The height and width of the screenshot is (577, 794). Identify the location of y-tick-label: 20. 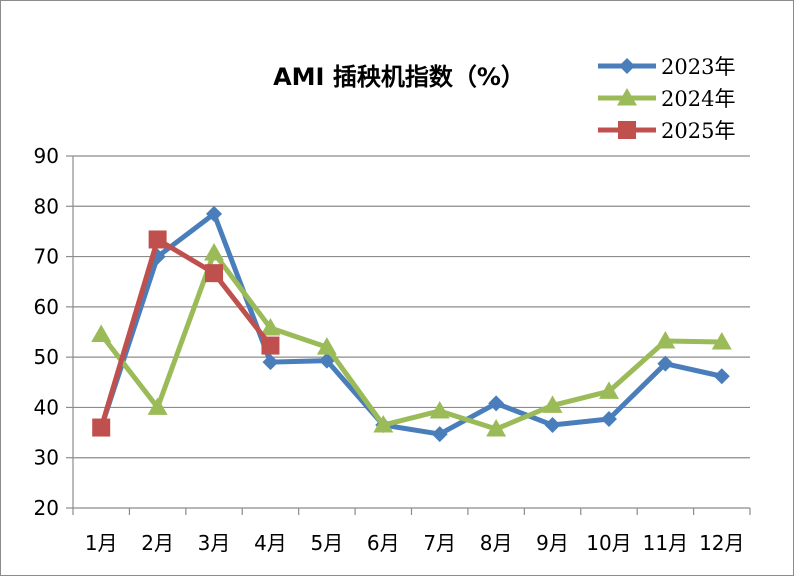
(46, 508).